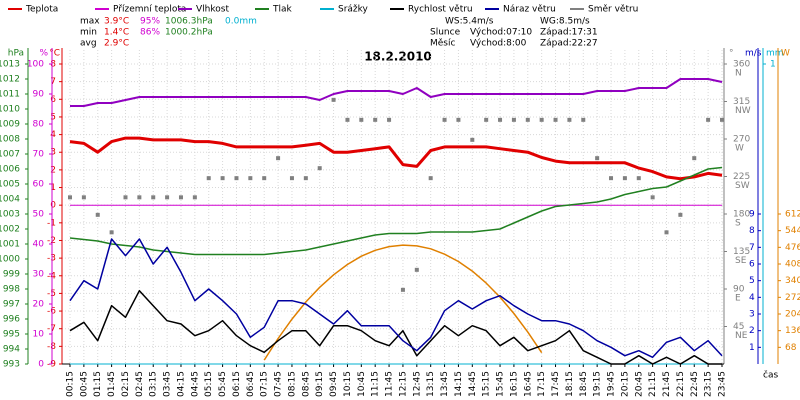 This screenshot has height=400, width=800. Describe the element at coordinates (752, 298) in the screenshot. I see `tick-label: 4` at that location.